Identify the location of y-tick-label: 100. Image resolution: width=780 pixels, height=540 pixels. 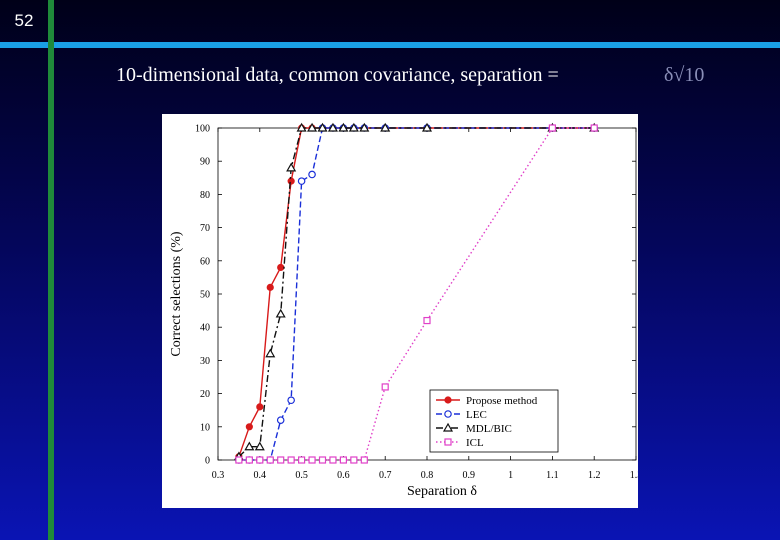
(202, 129).